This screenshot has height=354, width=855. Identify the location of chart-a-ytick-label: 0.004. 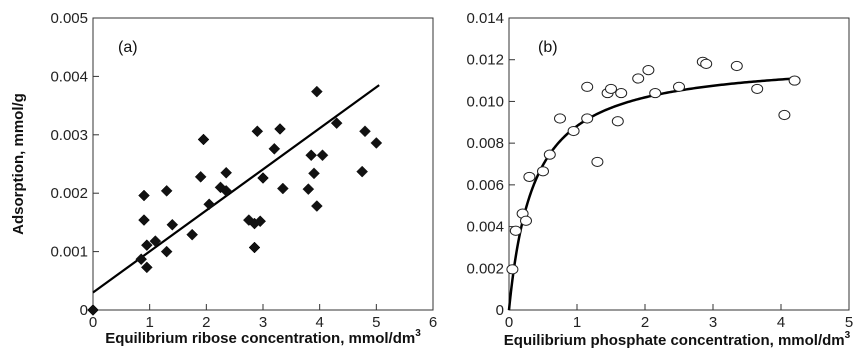
(69, 76).